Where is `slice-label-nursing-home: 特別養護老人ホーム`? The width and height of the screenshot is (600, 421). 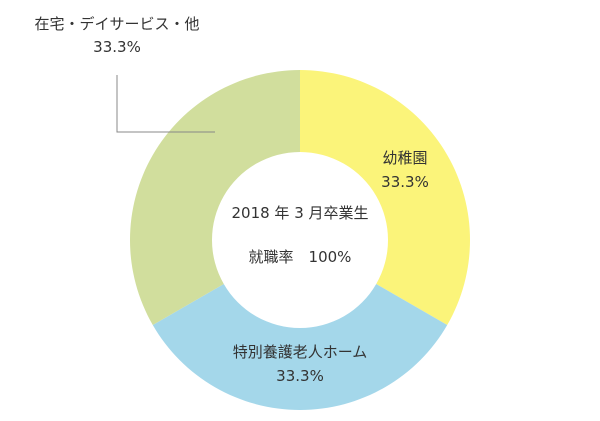
slice-label-nursing-home: 特別養護老人ホーム is located at coordinates (300, 352).